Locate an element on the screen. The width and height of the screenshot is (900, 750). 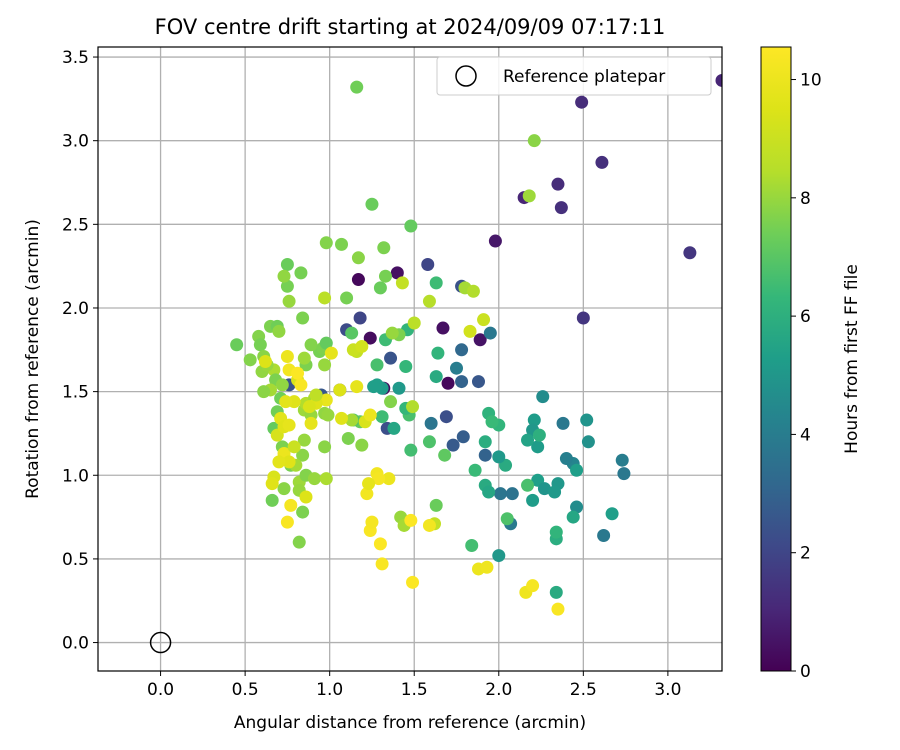
colorbar: 0 2 4 6 8 10 Hours from first FF file is located at coordinates (811, 364).